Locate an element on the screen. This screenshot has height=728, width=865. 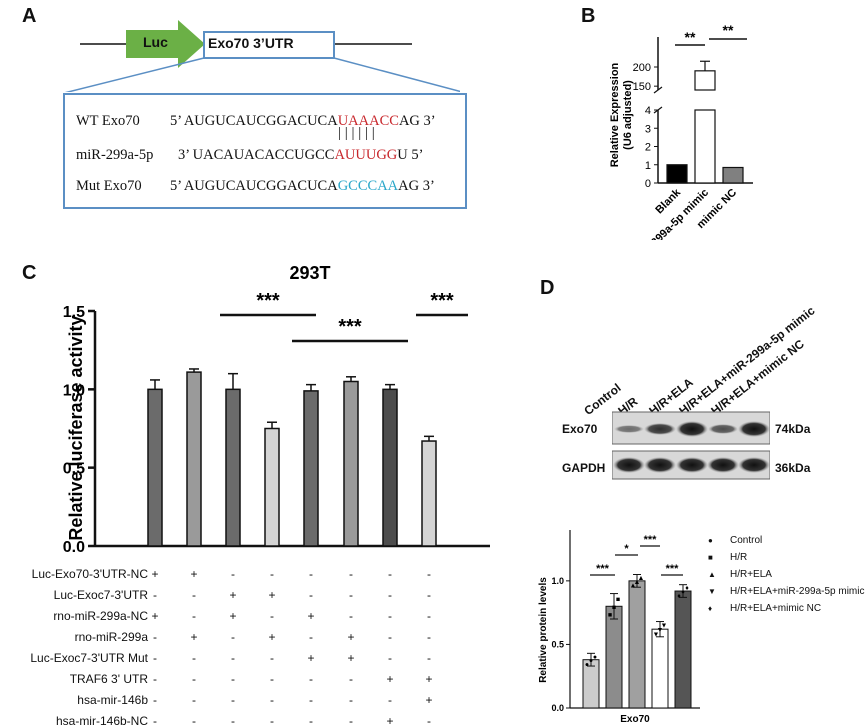
y-tick-label: 0.5 is located at coordinates (74, 469).